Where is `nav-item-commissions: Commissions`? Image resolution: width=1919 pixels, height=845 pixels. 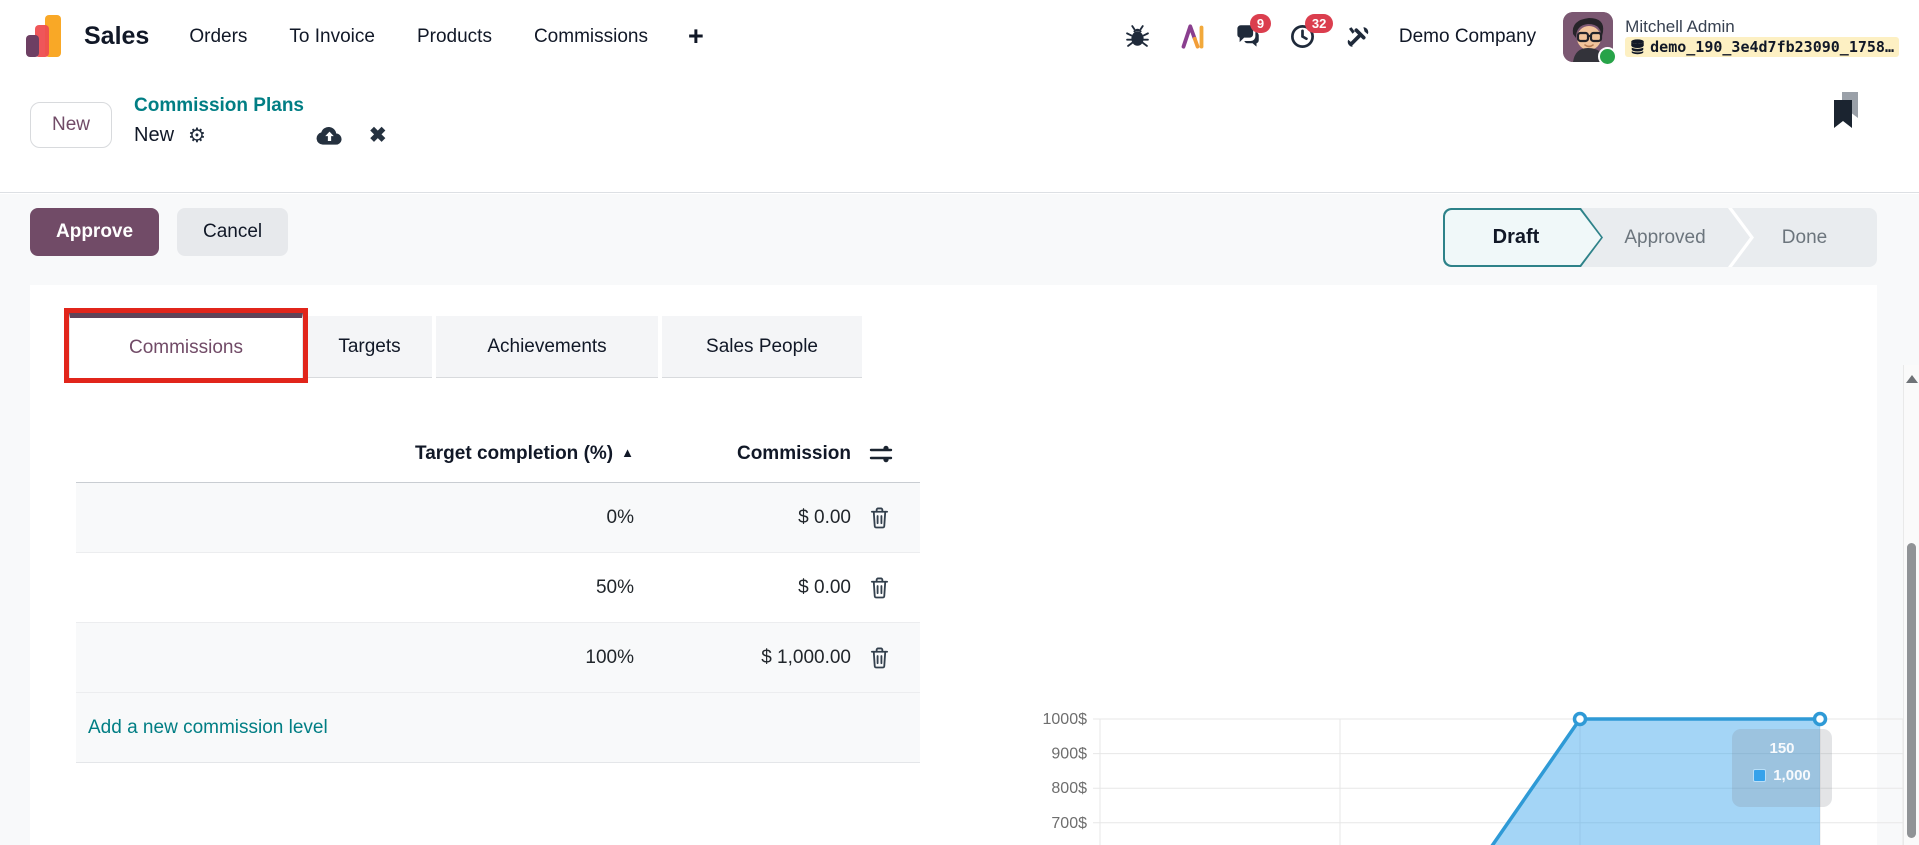 nav-item-commissions: Commissions is located at coordinates (590, 36).